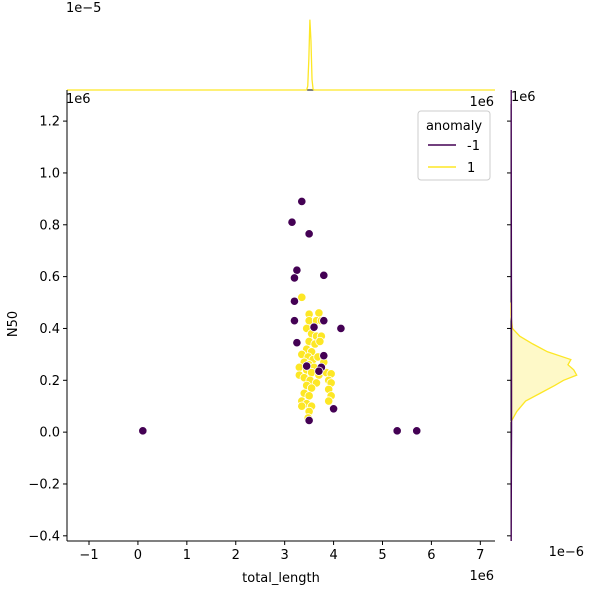  I want to click on right-marginal-plot, so click(542, 315).